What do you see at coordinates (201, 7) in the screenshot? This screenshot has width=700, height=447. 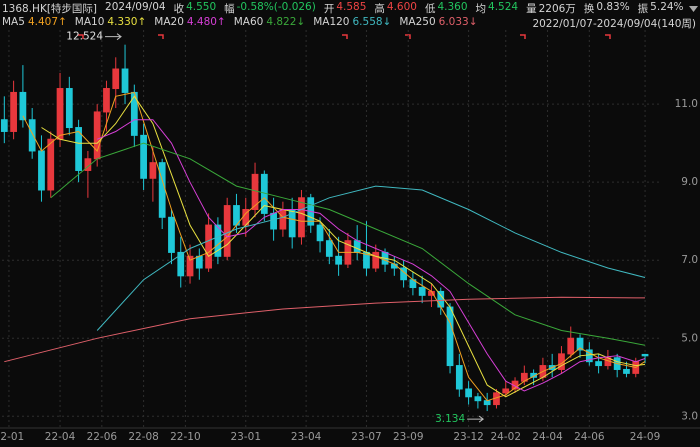 I see `field-value: 4.550` at bounding box center [201, 7].